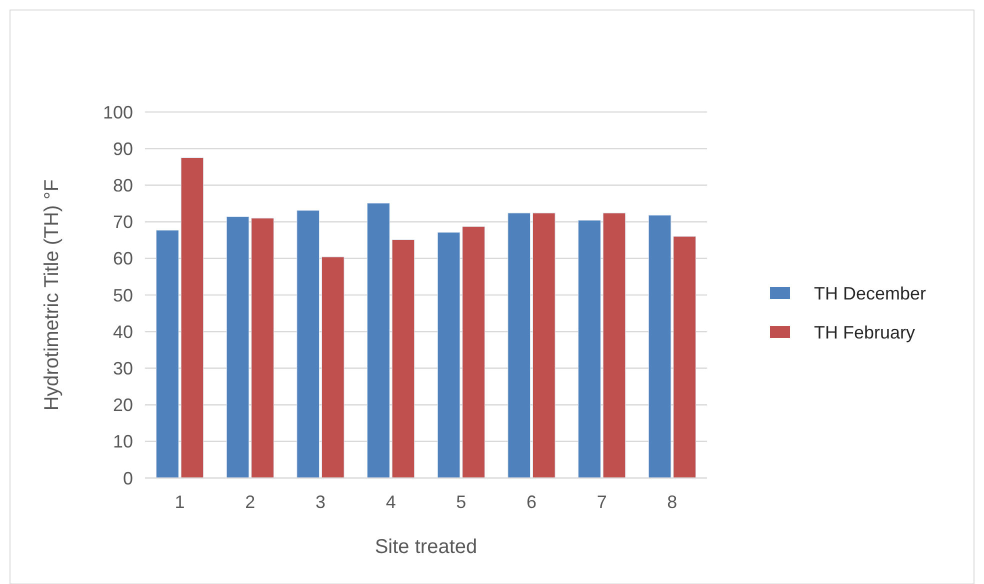  What do you see at coordinates (426, 547) in the screenshot?
I see `x-axis-title: Site treated` at bounding box center [426, 547].